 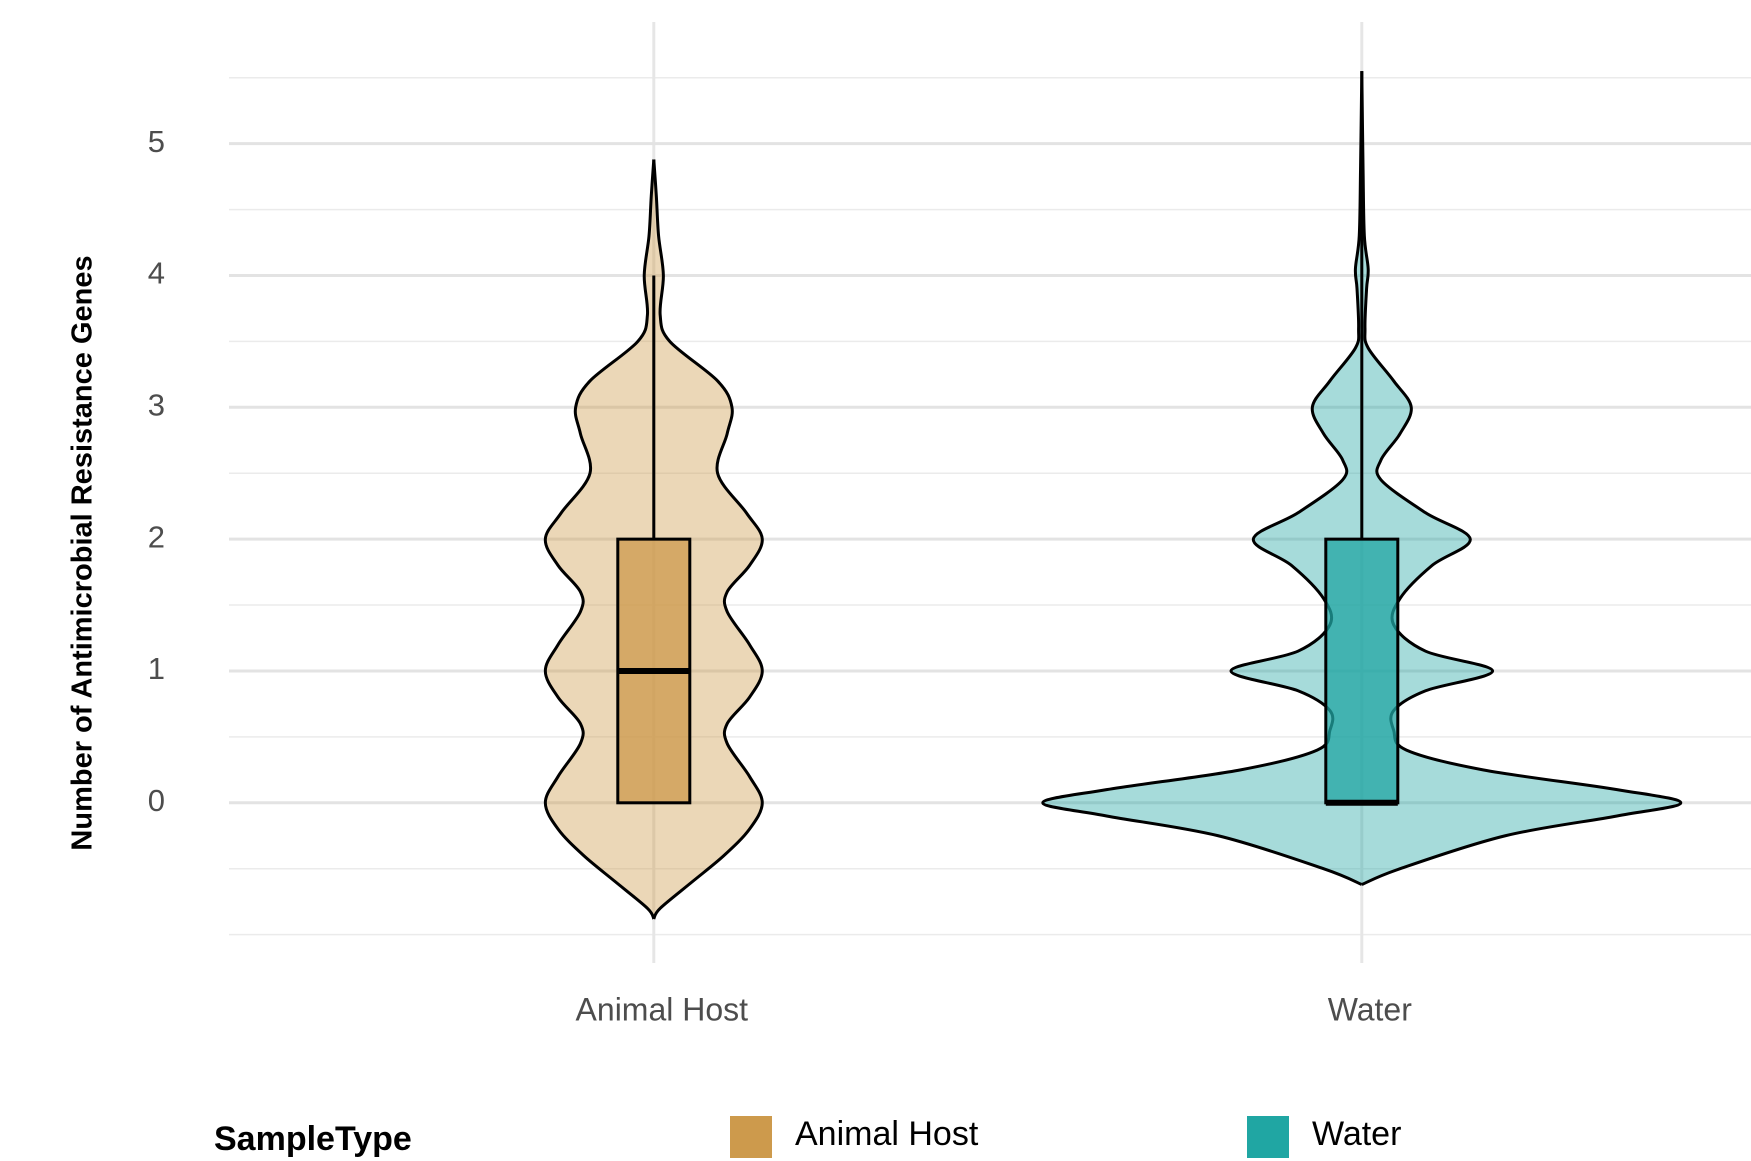 I want to click on y-tick-label: 1, so click(x=156, y=668).